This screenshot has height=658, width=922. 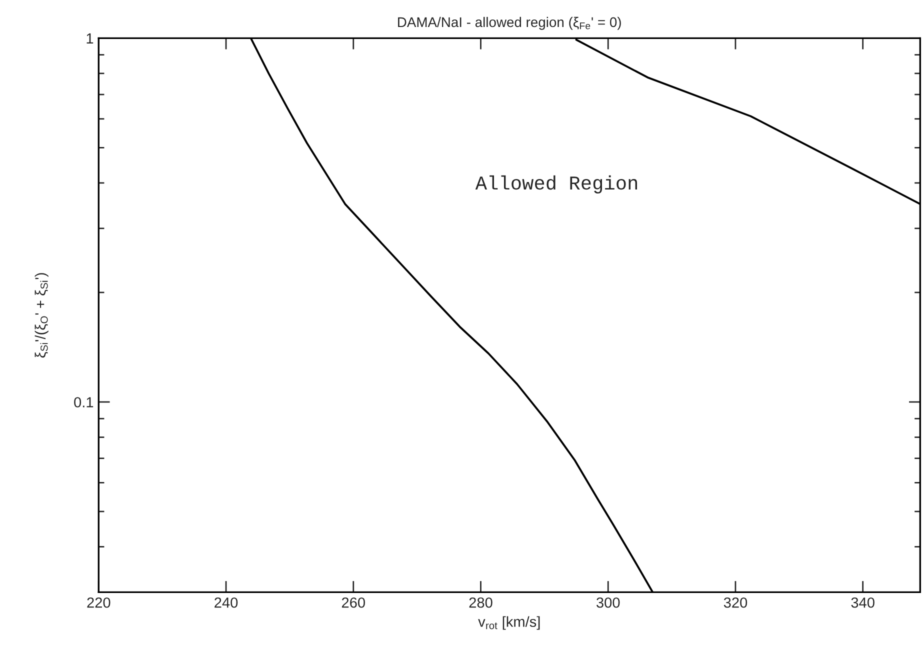 What do you see at coordinates (736, 602) in the screenshot?
I see `x-tick-label: 320` at bounding box center [736, 602].